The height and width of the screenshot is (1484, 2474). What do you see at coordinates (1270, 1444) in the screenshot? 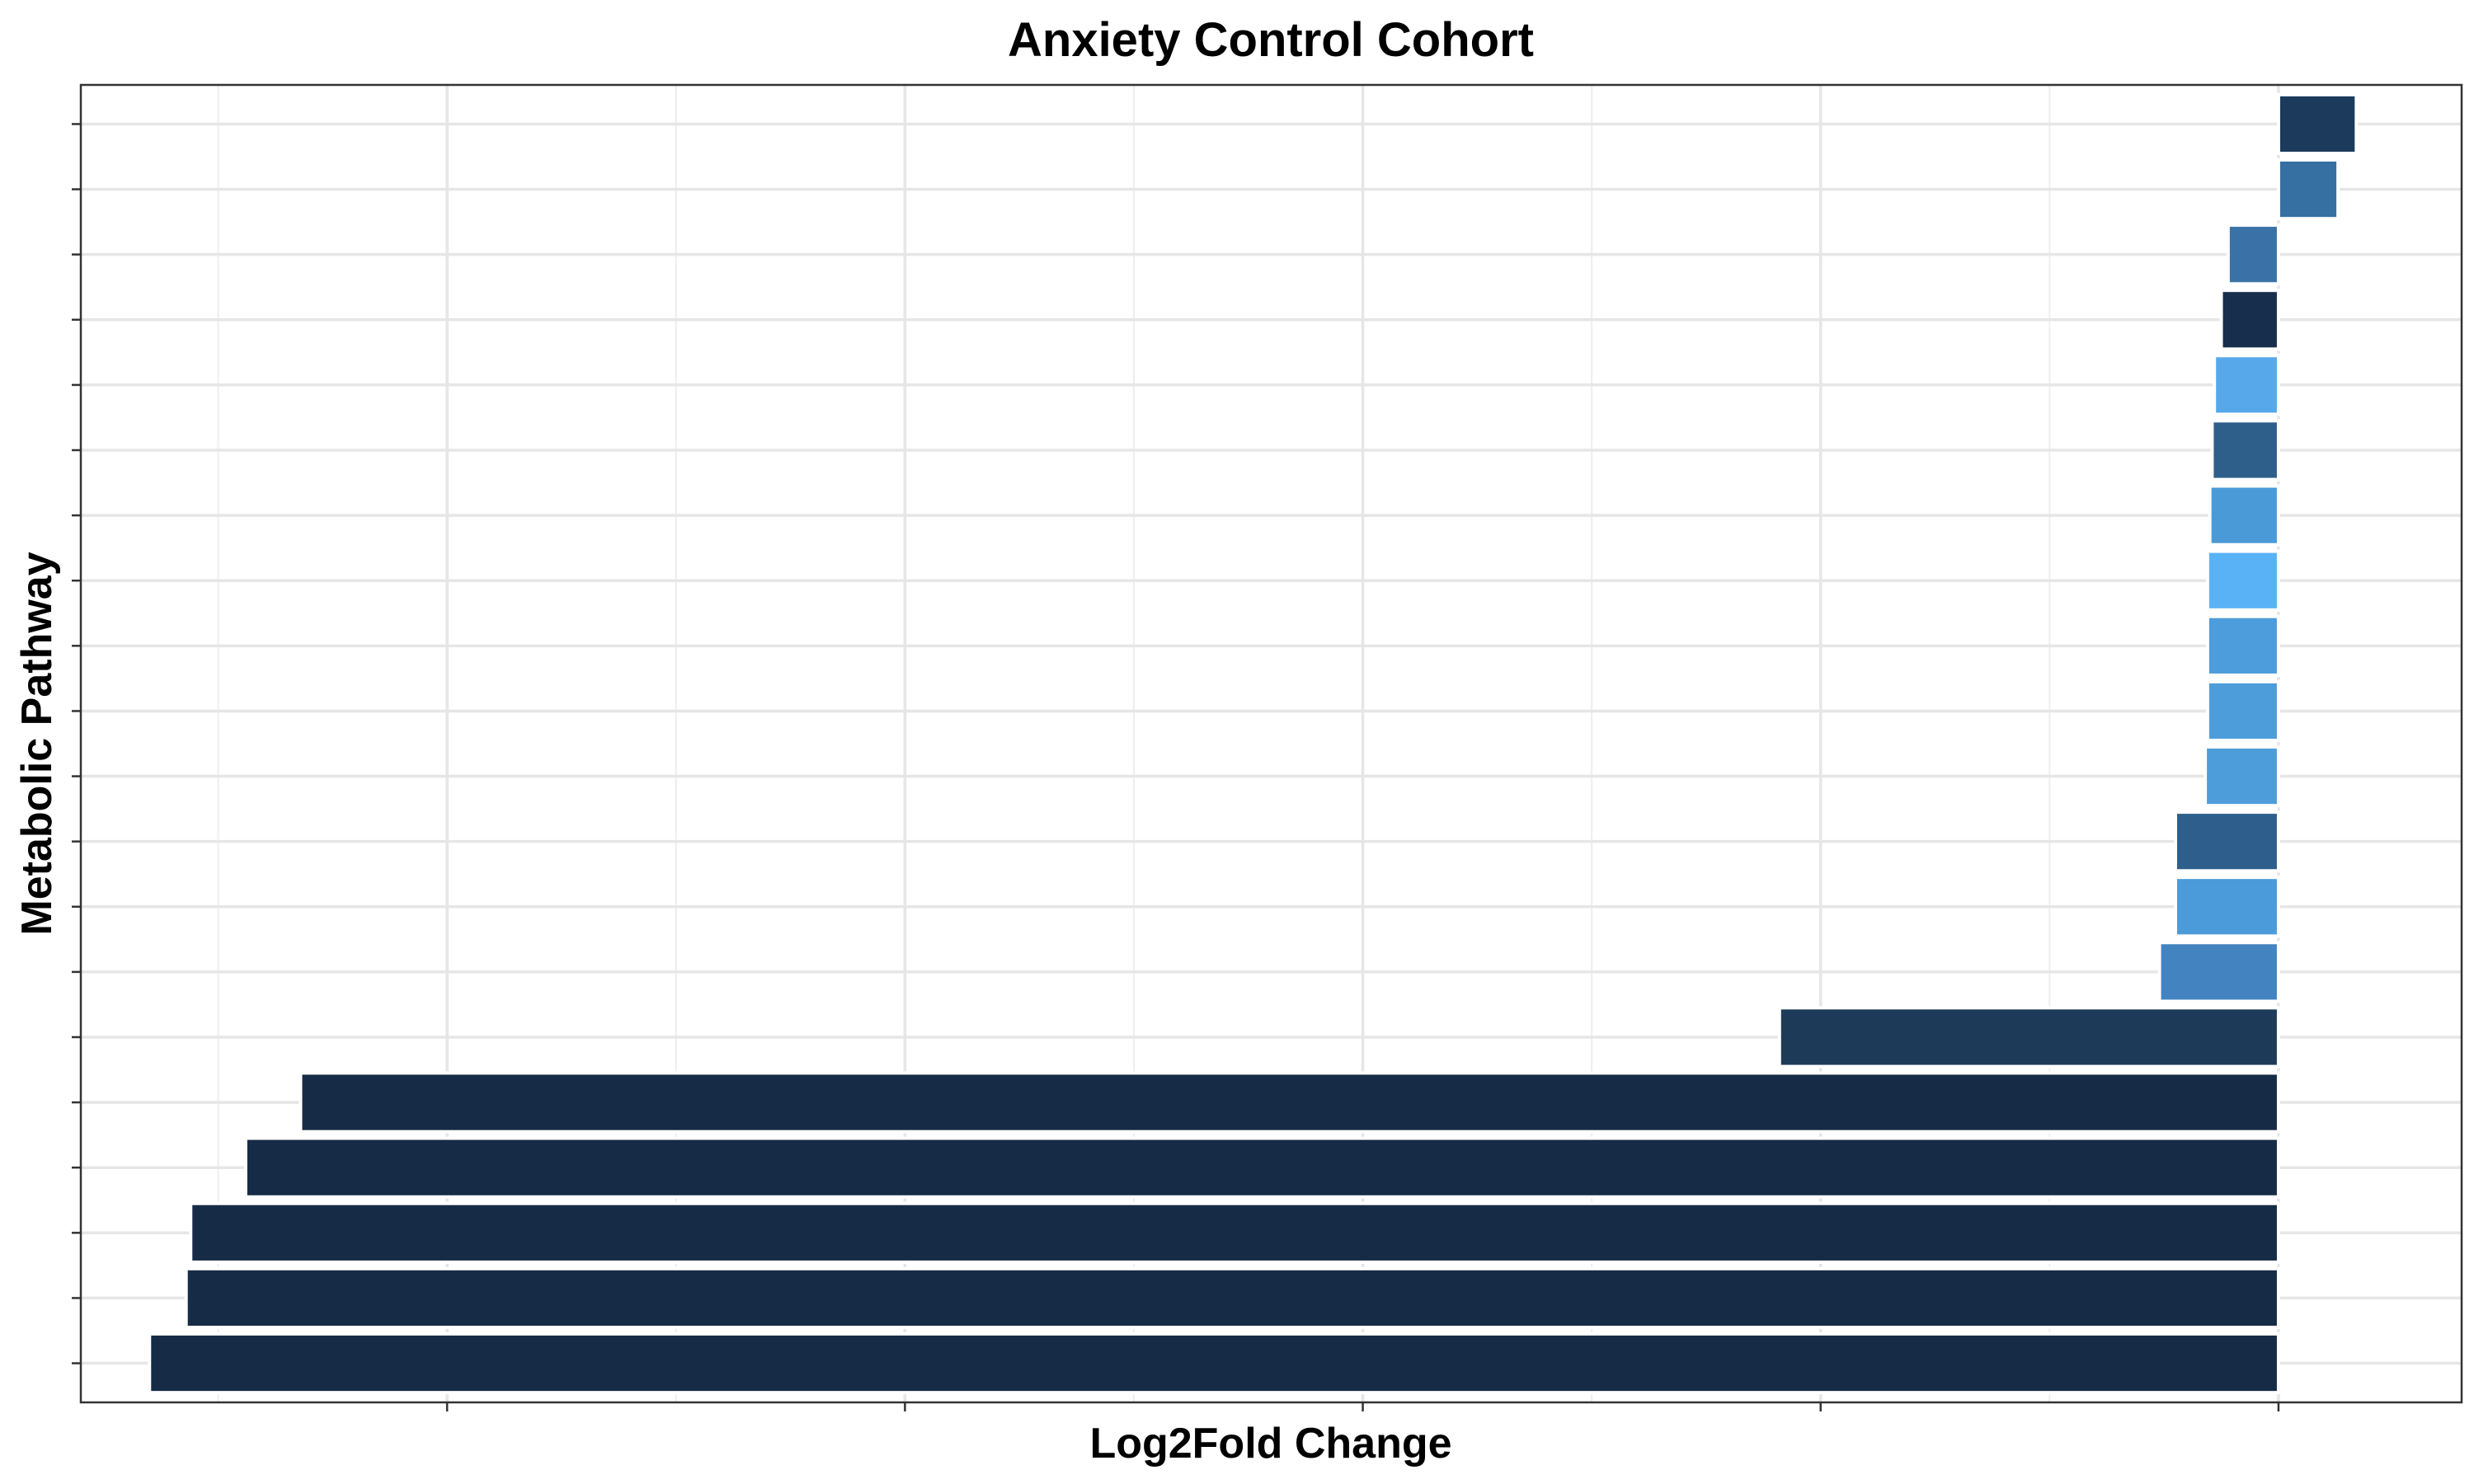
I see `x-axis-title: Log2Fold Change` at bounding box center [1270, 1444].